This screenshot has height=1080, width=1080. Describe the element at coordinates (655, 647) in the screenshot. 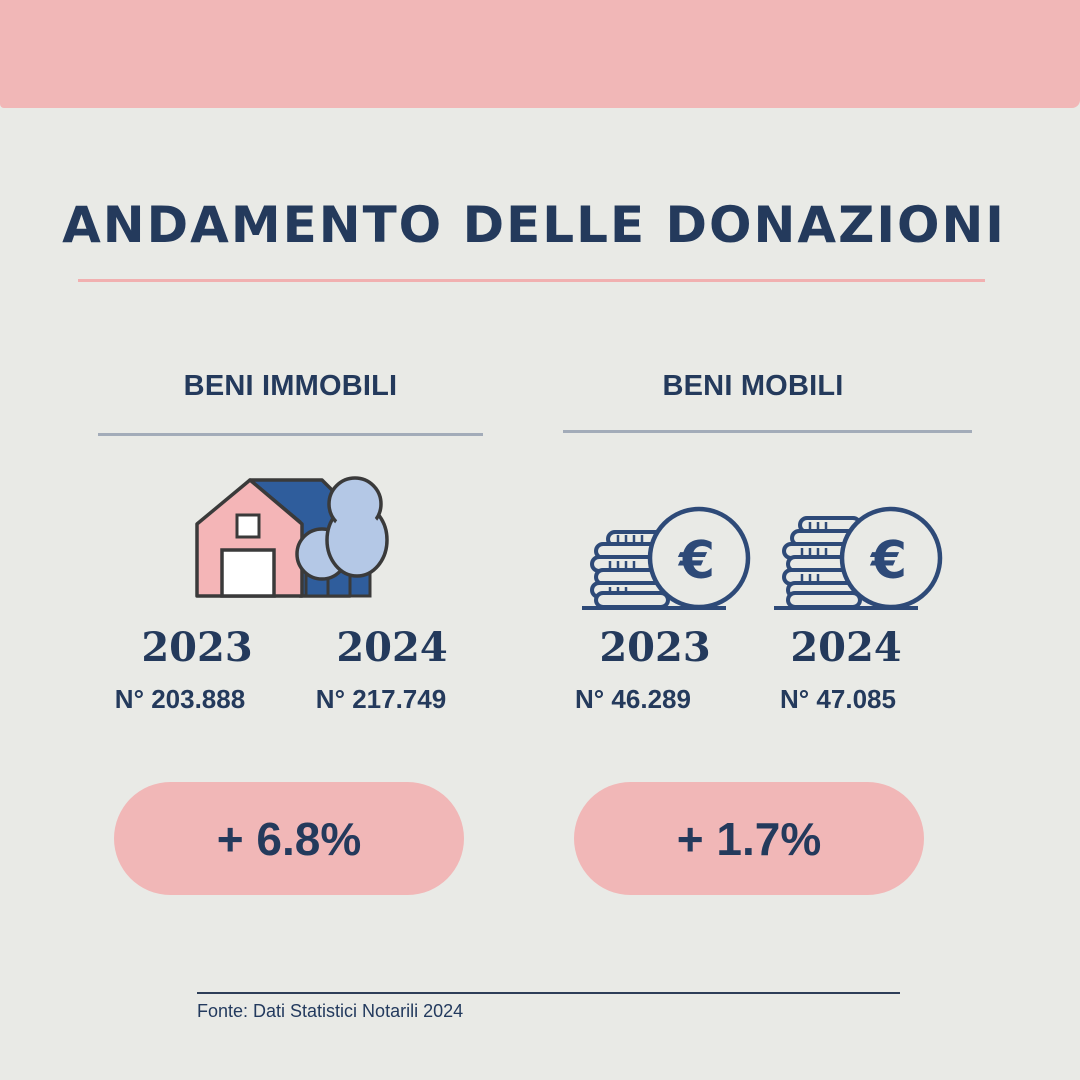

I see `year-2023-mobili: 2023` at that location.